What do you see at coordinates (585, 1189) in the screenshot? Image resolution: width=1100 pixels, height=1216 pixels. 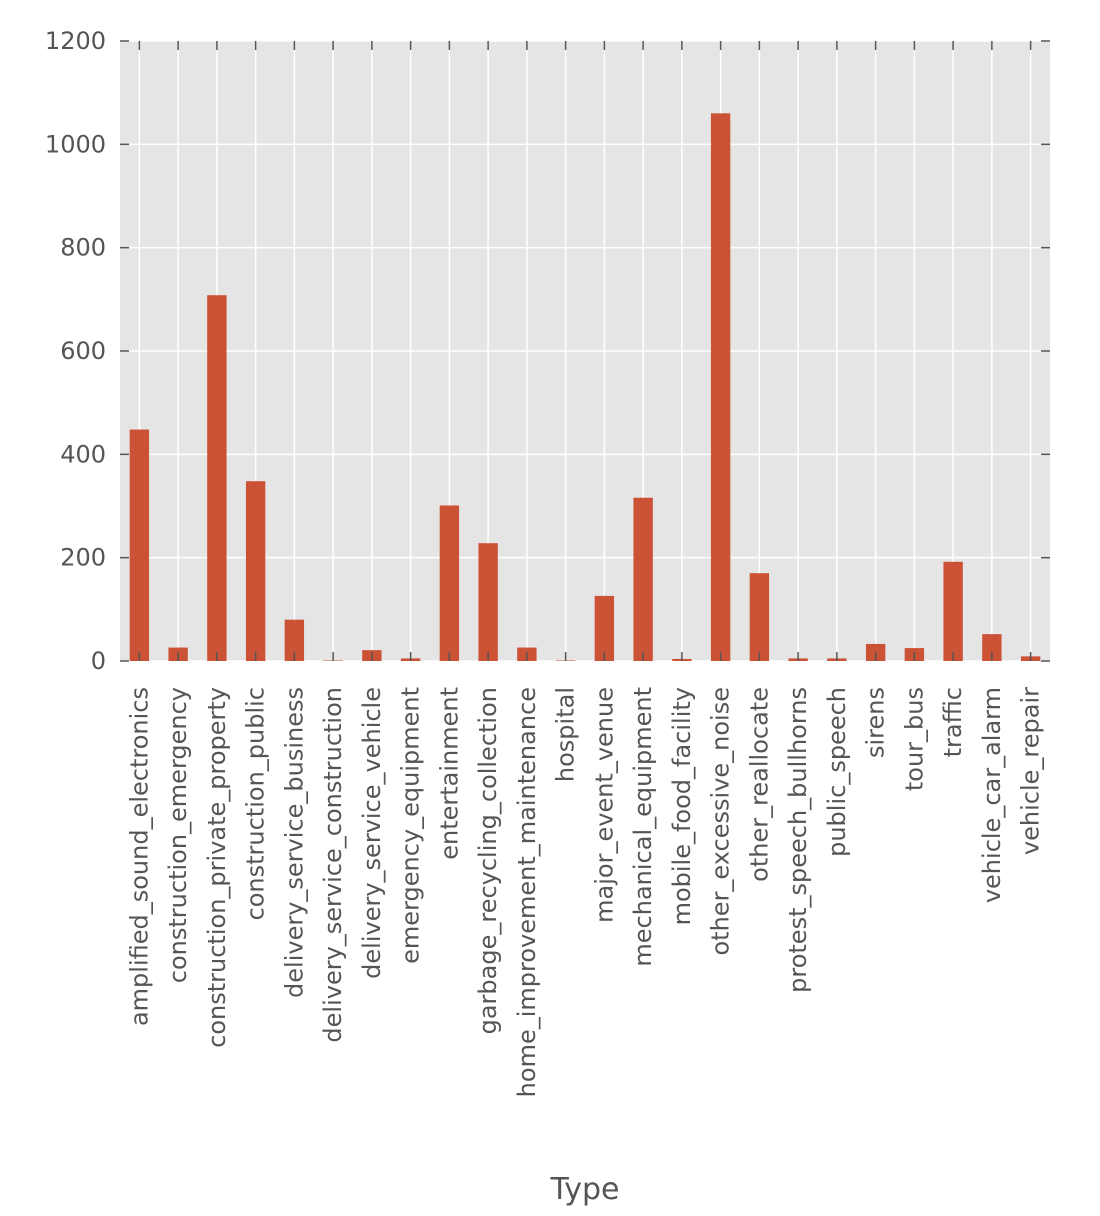 I see `x-axis-title: Type` at bounding box center [585, 1189].